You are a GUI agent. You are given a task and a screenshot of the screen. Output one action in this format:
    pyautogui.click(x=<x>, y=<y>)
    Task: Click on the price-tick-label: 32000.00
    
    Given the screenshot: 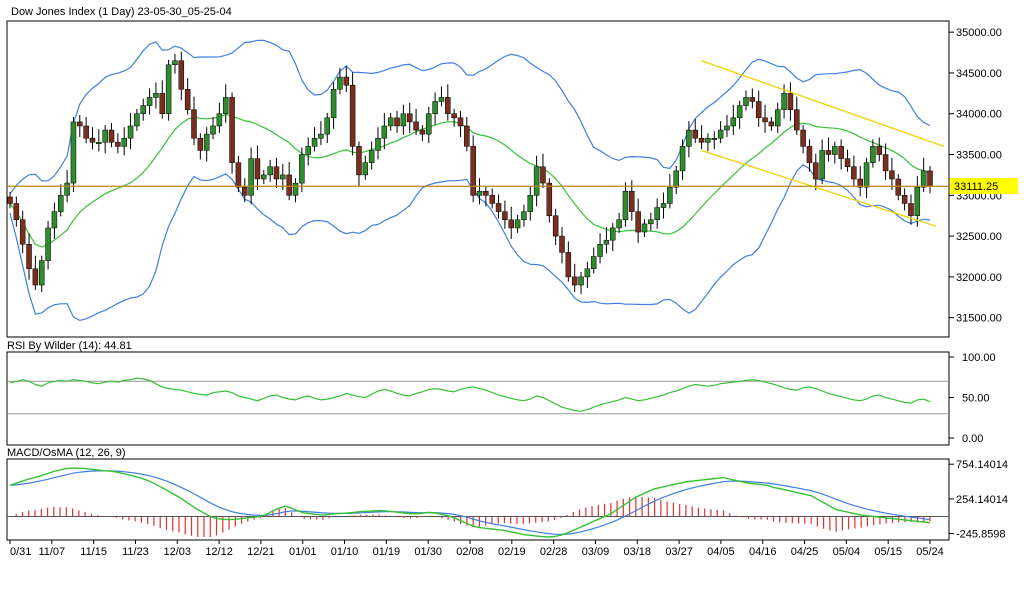 What is the action you would take?
    pyautogui.click(x=979, y=278)
    